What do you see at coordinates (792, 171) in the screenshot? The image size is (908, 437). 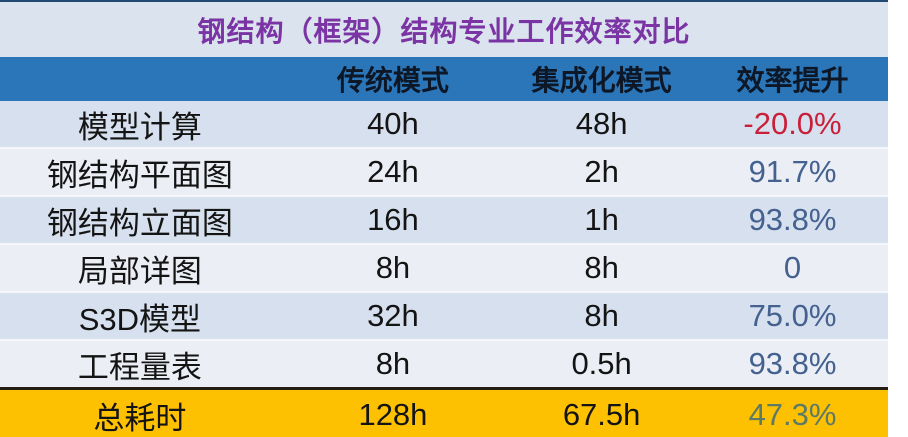 I see `efficiency-value: 91.7%` at bounding box center [792, 171].